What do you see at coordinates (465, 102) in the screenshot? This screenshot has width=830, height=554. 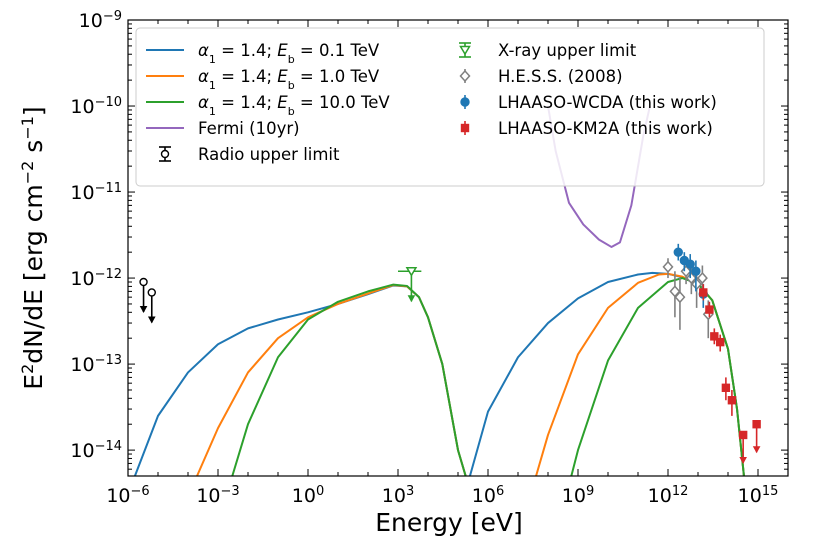 I see `legend-lhaaso-wcda-this-work-swatch-marker` at bounding box center [465, 102].